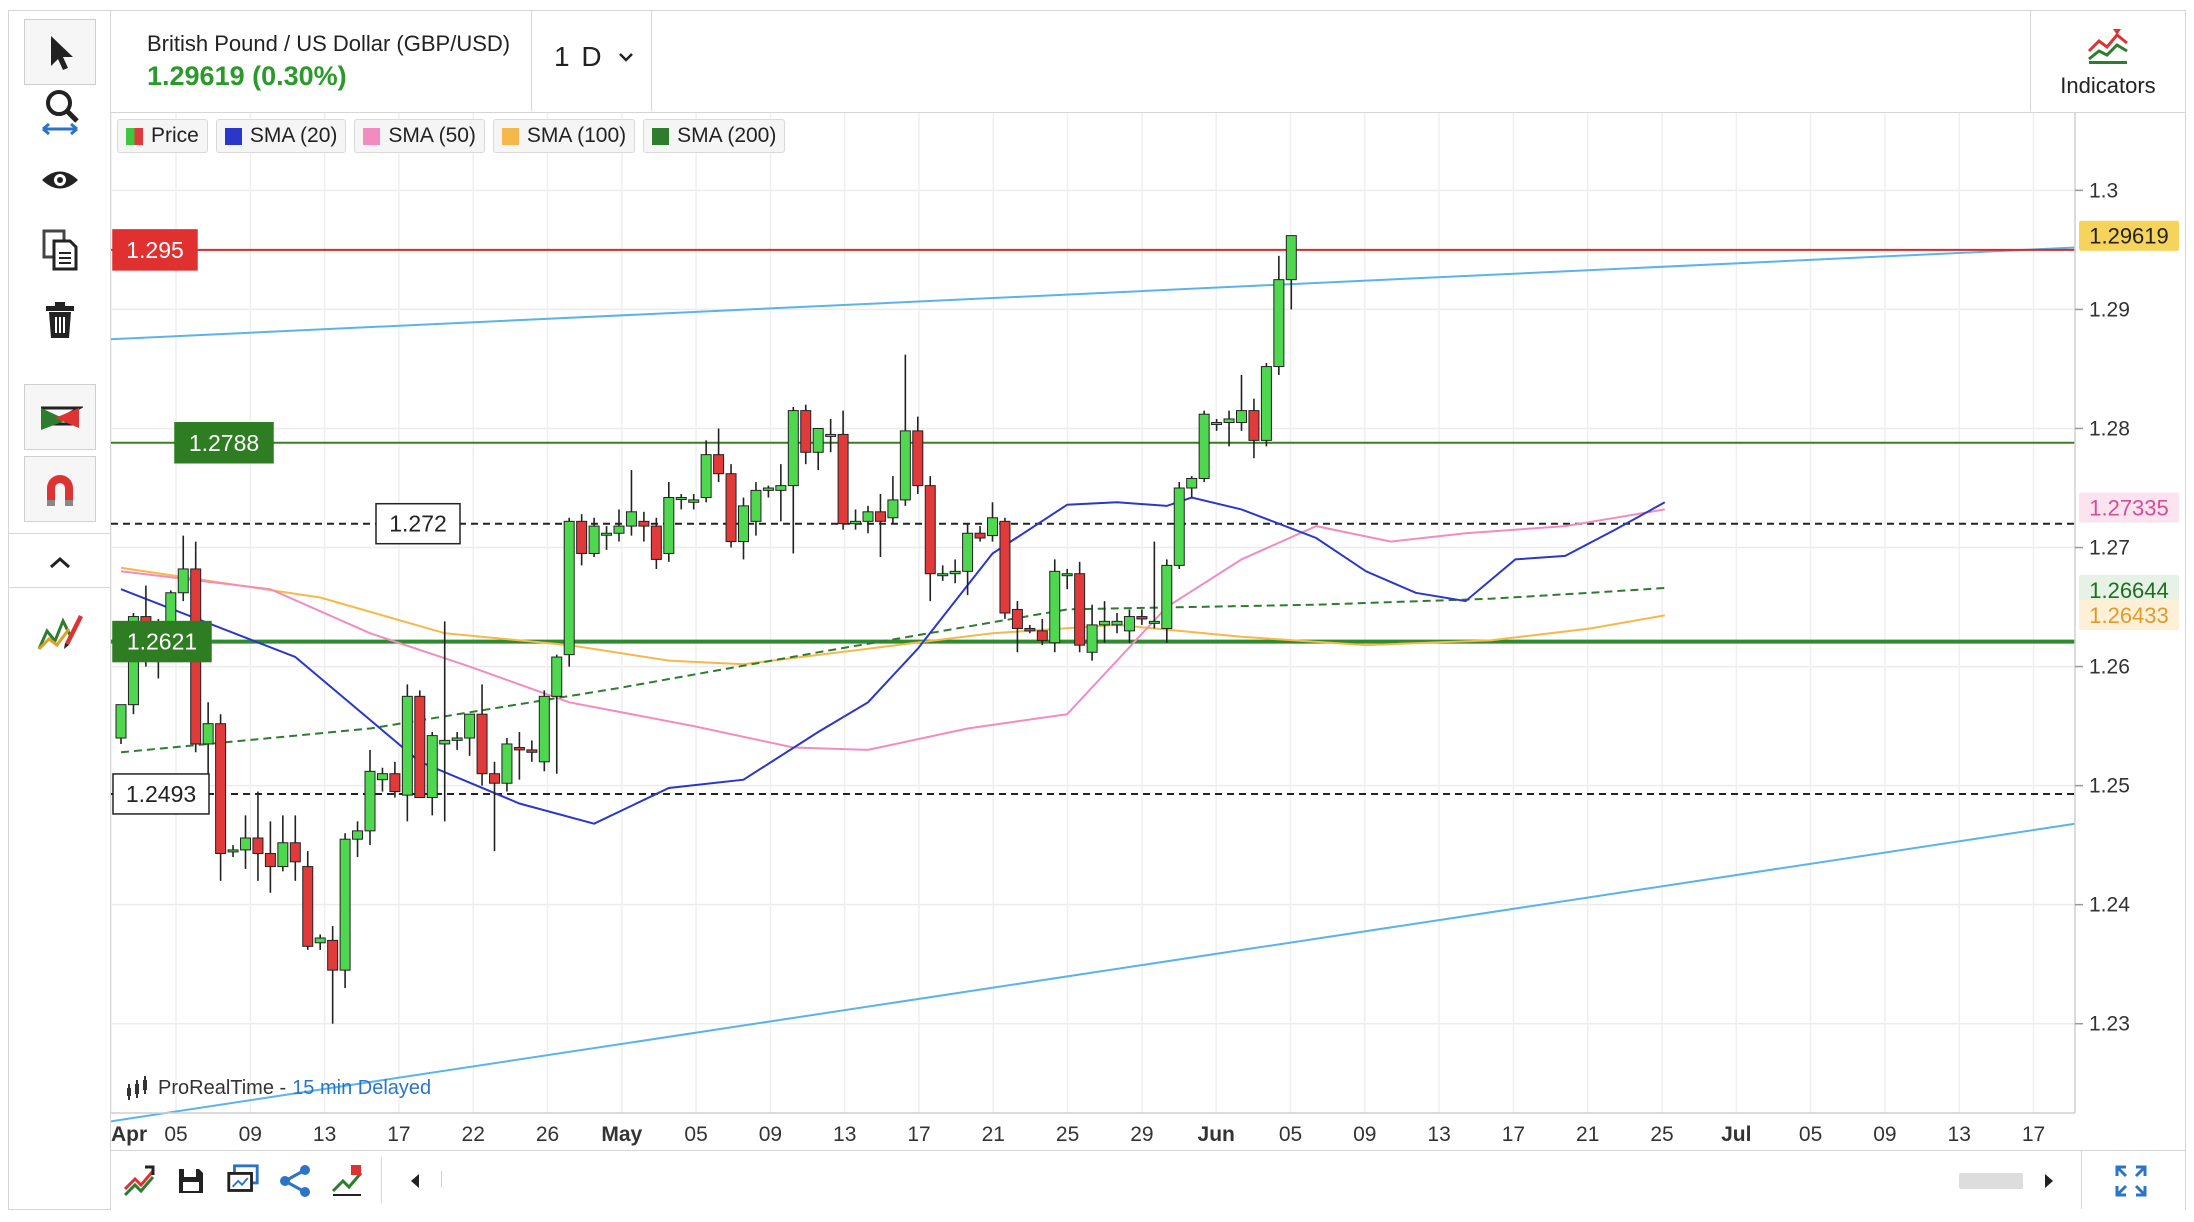 The width and height of the screenshot is (2194, 1222). I want to click on level-labels: 1.295 1.2788 1.272 1.2621 1.2493, so click(286, 522).